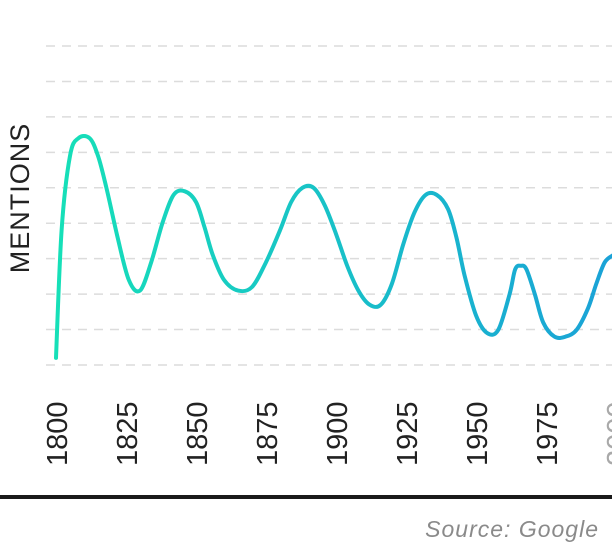  Describe the element at coordinates (20, 198) in the screenshot. I see `y-axis-label: MENTIONS` at that location.